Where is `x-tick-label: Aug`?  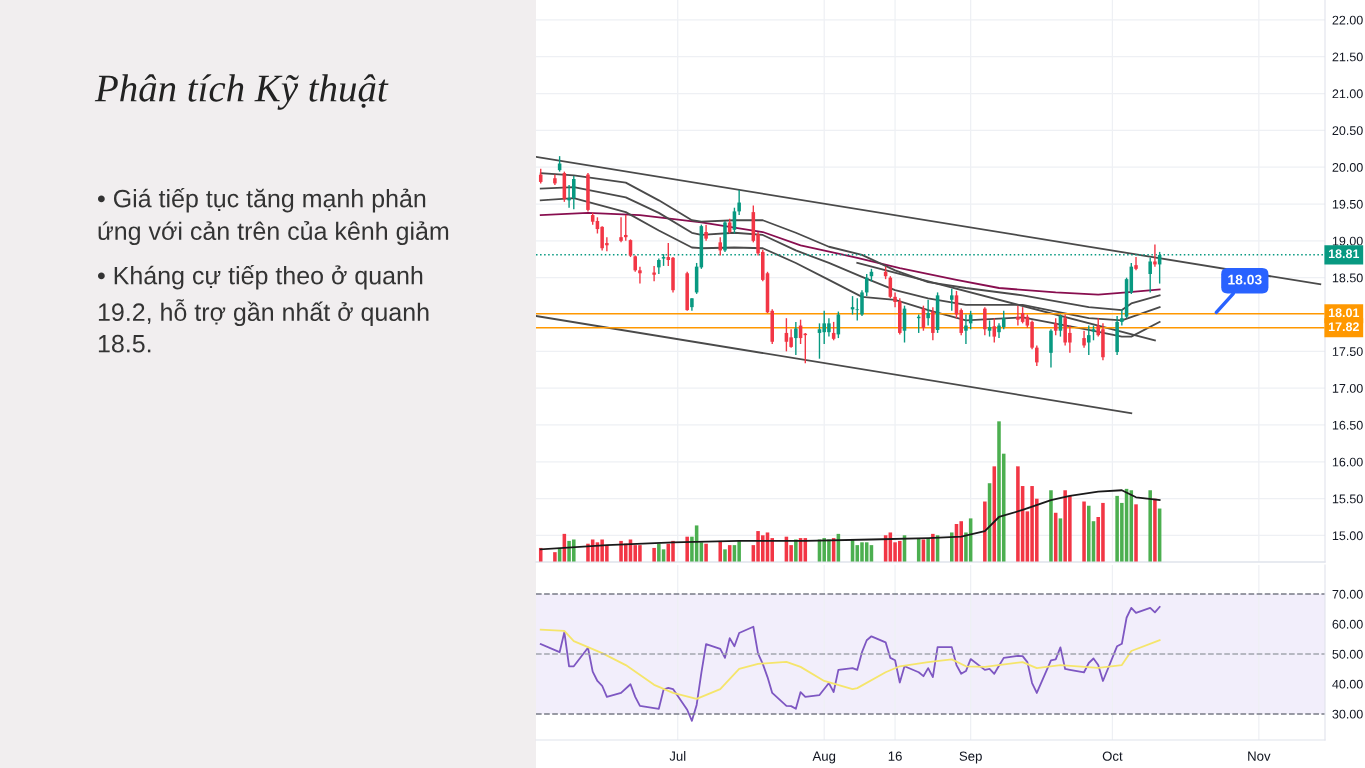 x-tick-label: Aug is located at coordinates (824, 757).